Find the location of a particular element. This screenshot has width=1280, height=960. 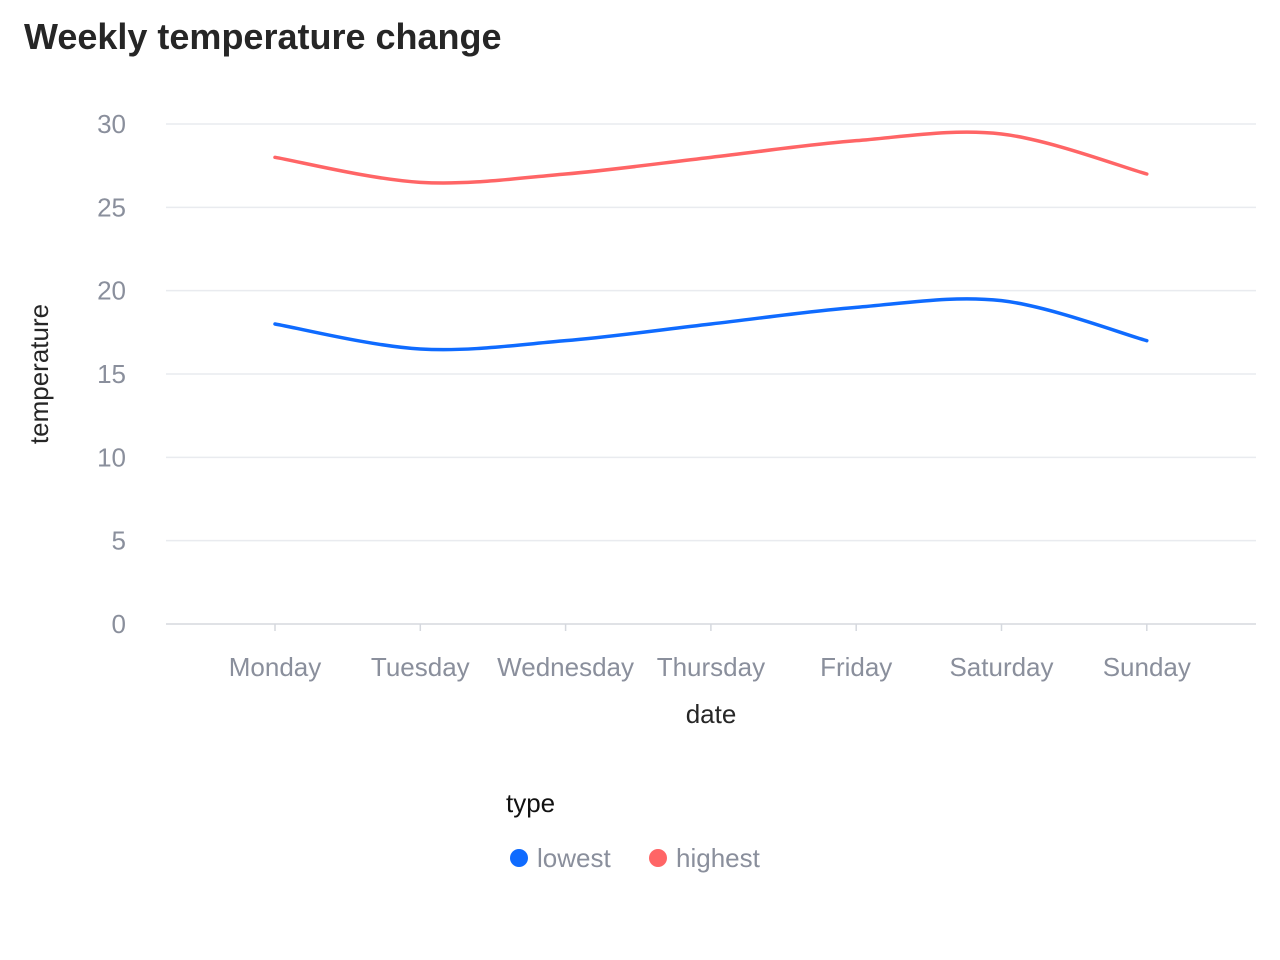

series-line-lowest is located at coordinates (711, 324).